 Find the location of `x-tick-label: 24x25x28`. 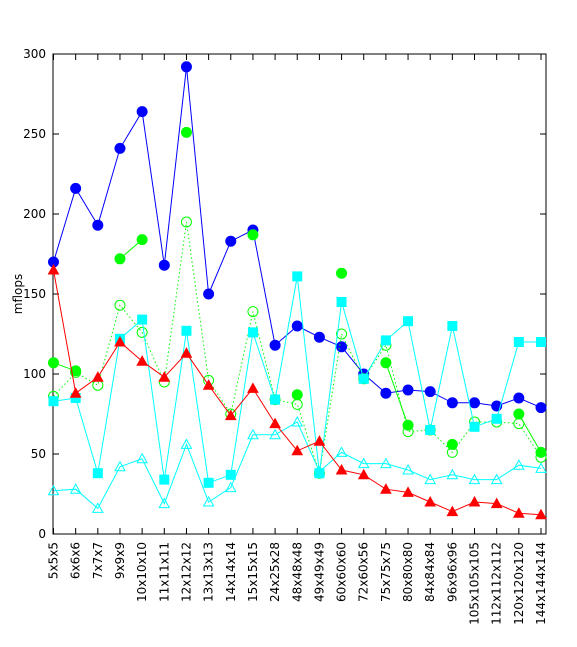

x-tick-label: 24x25x28 is located at coordinates (275, 572).